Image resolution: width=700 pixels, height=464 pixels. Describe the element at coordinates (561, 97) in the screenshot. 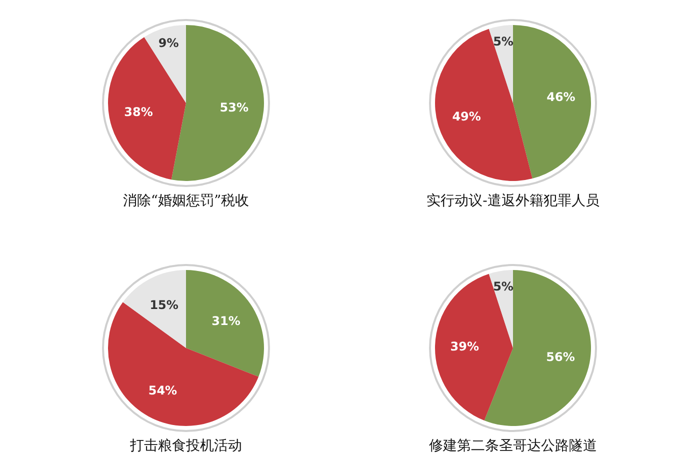

I see `data-label: 46%` at that location.